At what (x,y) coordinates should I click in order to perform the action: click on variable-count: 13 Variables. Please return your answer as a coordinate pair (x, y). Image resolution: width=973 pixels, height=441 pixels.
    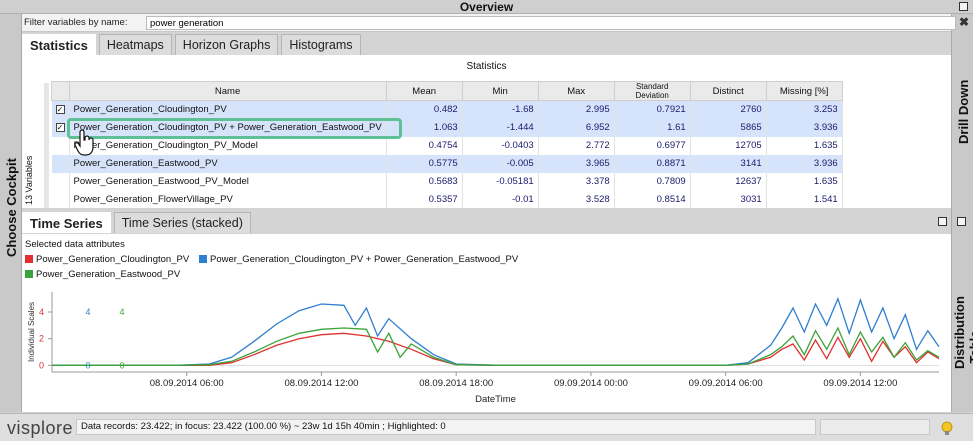
    Looking at the image, I should click on (29, 180).